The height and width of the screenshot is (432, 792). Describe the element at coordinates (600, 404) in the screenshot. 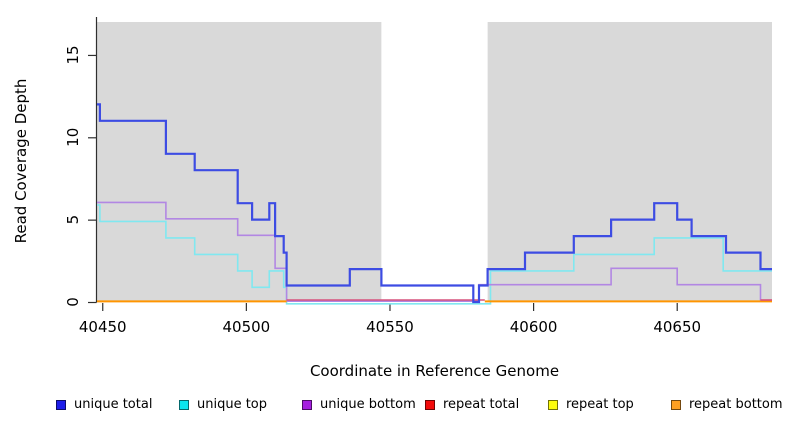

I see `legend-label: repeat top` at that location.